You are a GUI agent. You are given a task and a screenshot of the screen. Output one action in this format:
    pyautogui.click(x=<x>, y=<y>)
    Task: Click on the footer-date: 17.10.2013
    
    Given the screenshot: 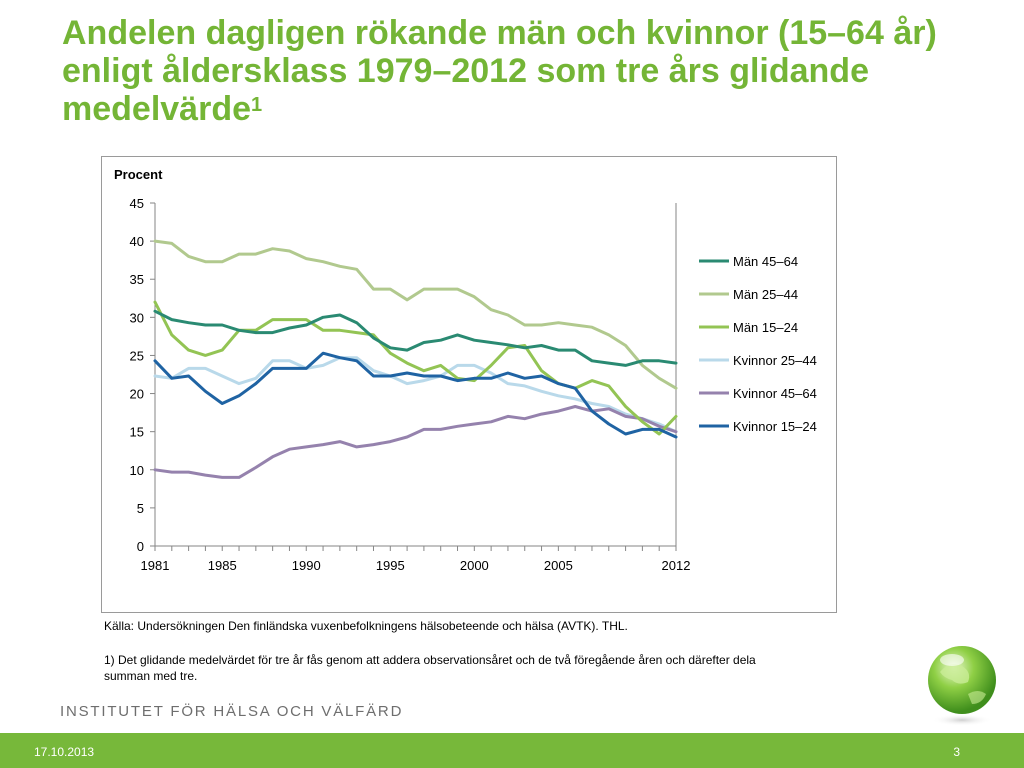 What is the action you would take?
    pyautogui.click(x=64, y=752)
    